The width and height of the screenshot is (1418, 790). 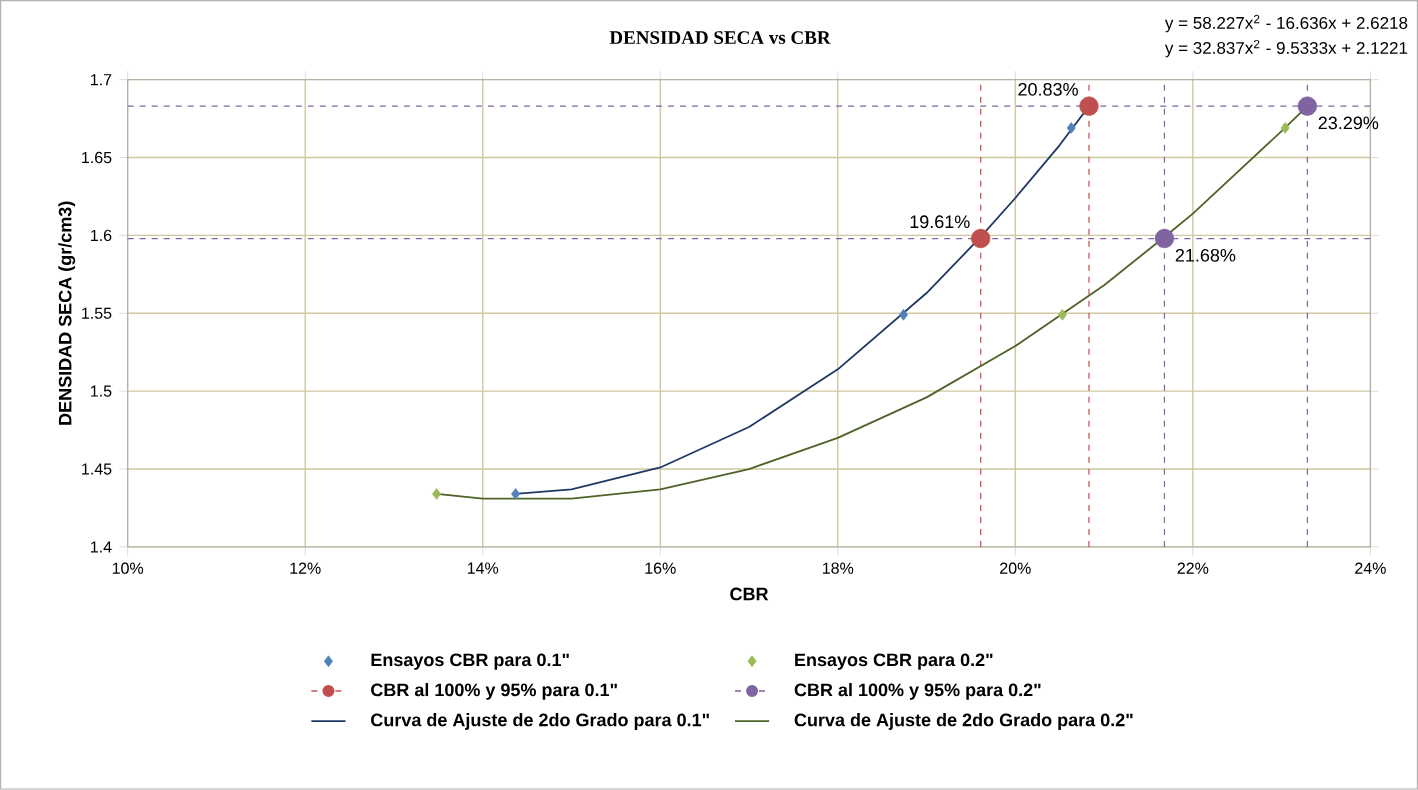 I want to click on annotation: 23.29%, so click(x=1348, y=123).